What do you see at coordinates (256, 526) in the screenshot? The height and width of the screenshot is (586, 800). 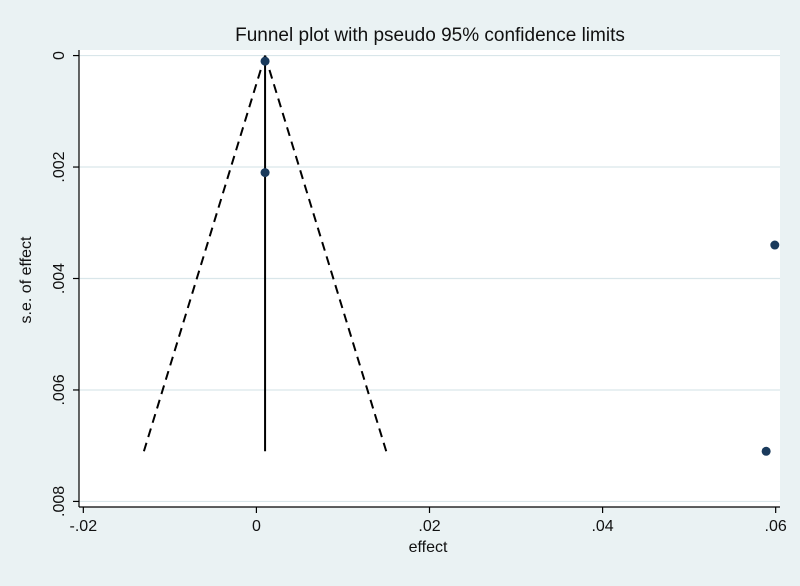 I see `x-tick-label: 0` at bounding box center [256, 526].